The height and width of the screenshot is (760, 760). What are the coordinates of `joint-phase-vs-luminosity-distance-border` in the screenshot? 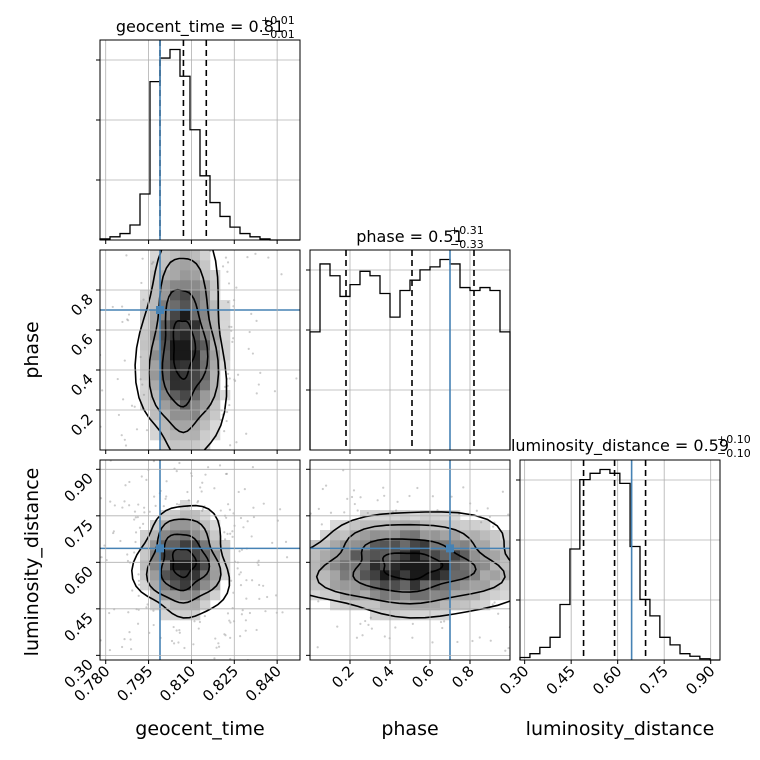 It's located at (410, 560).